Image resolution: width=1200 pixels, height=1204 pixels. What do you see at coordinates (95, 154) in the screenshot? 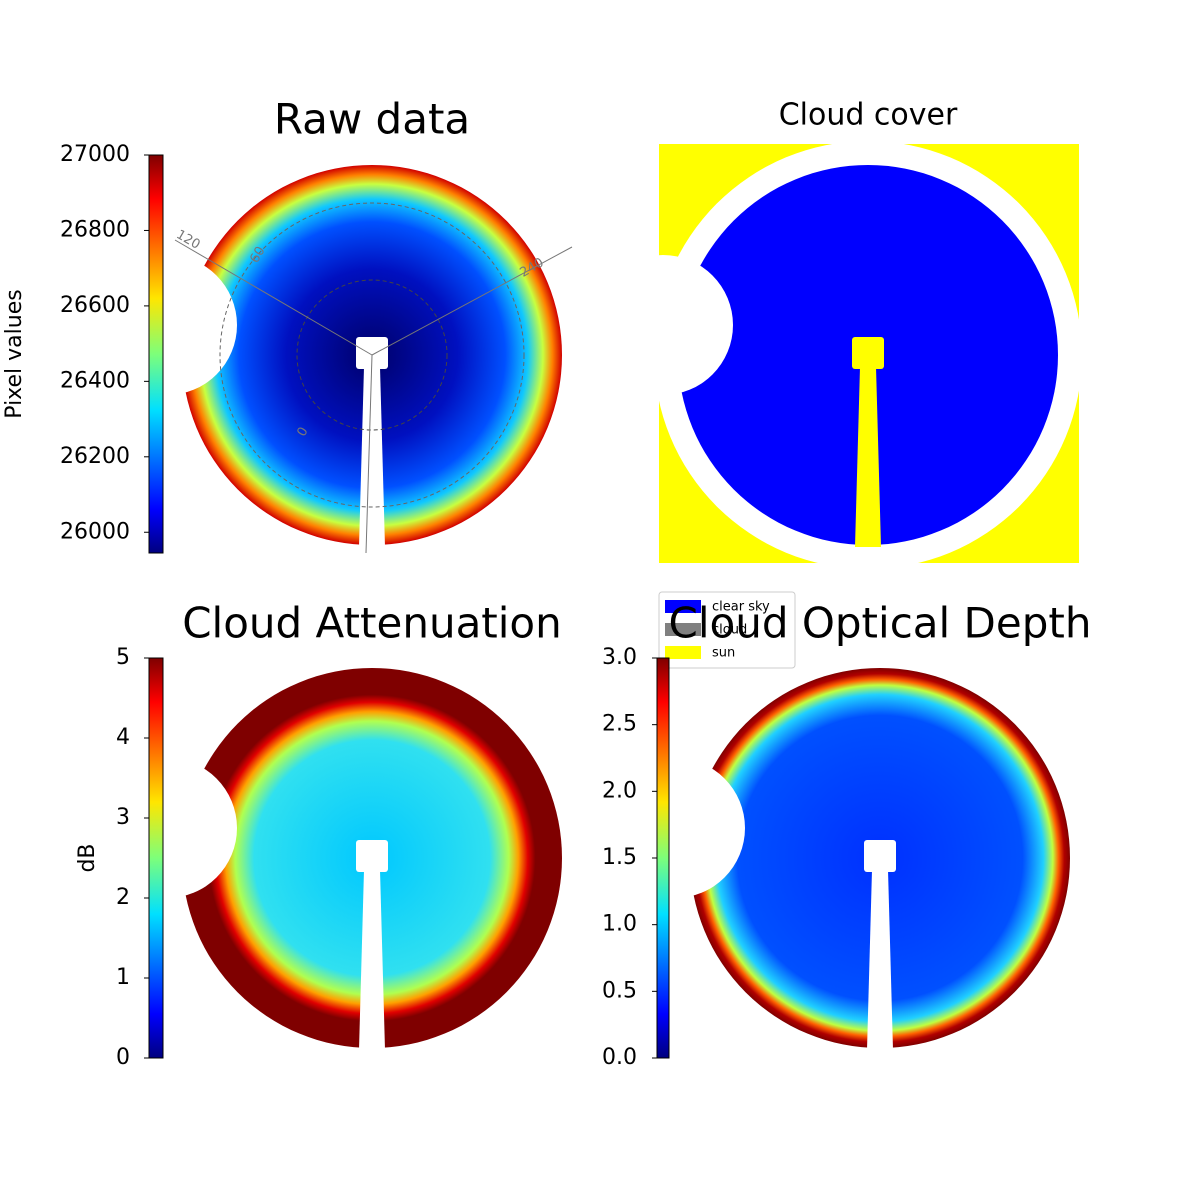
I see `colorbar-tick-label: 27000` at bounding box center [95, 154].